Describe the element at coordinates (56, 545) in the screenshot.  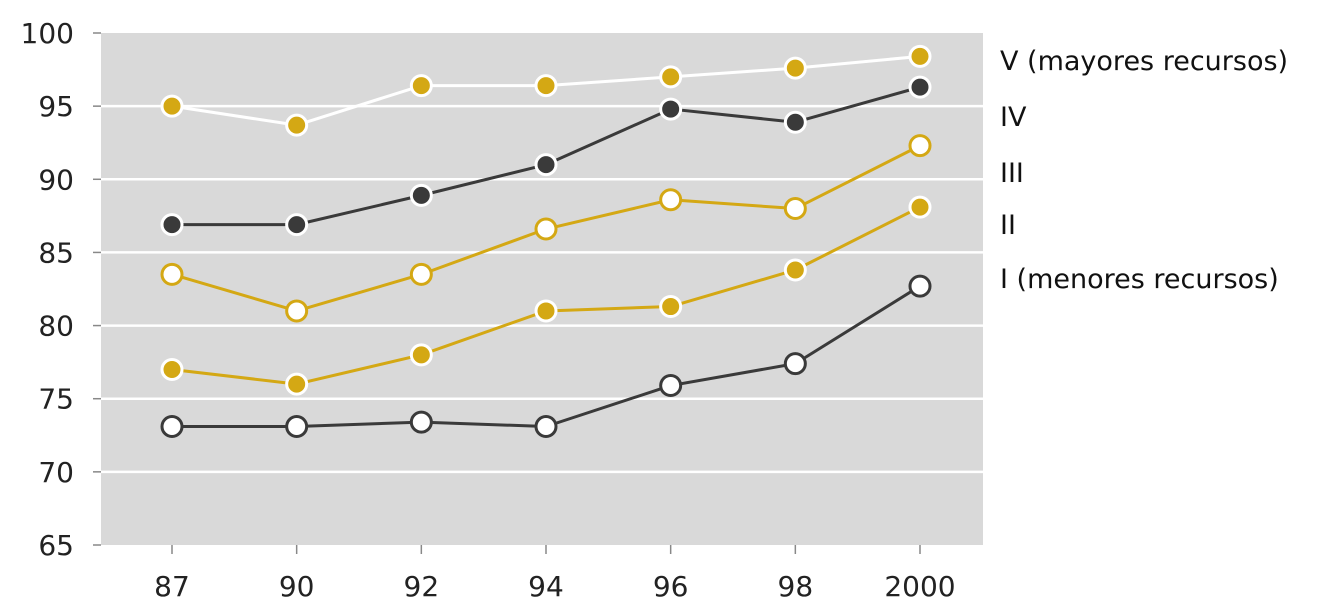
I see `y-tick-label: 65` at that location.